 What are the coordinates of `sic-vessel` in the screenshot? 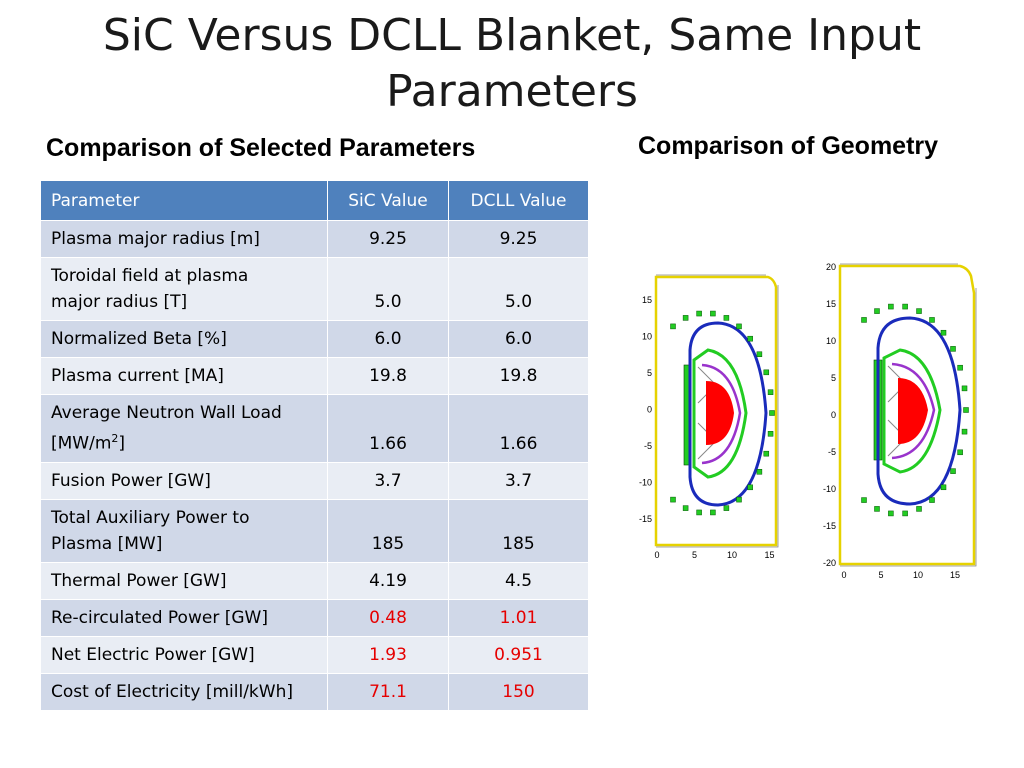 It's located at (728, 414).